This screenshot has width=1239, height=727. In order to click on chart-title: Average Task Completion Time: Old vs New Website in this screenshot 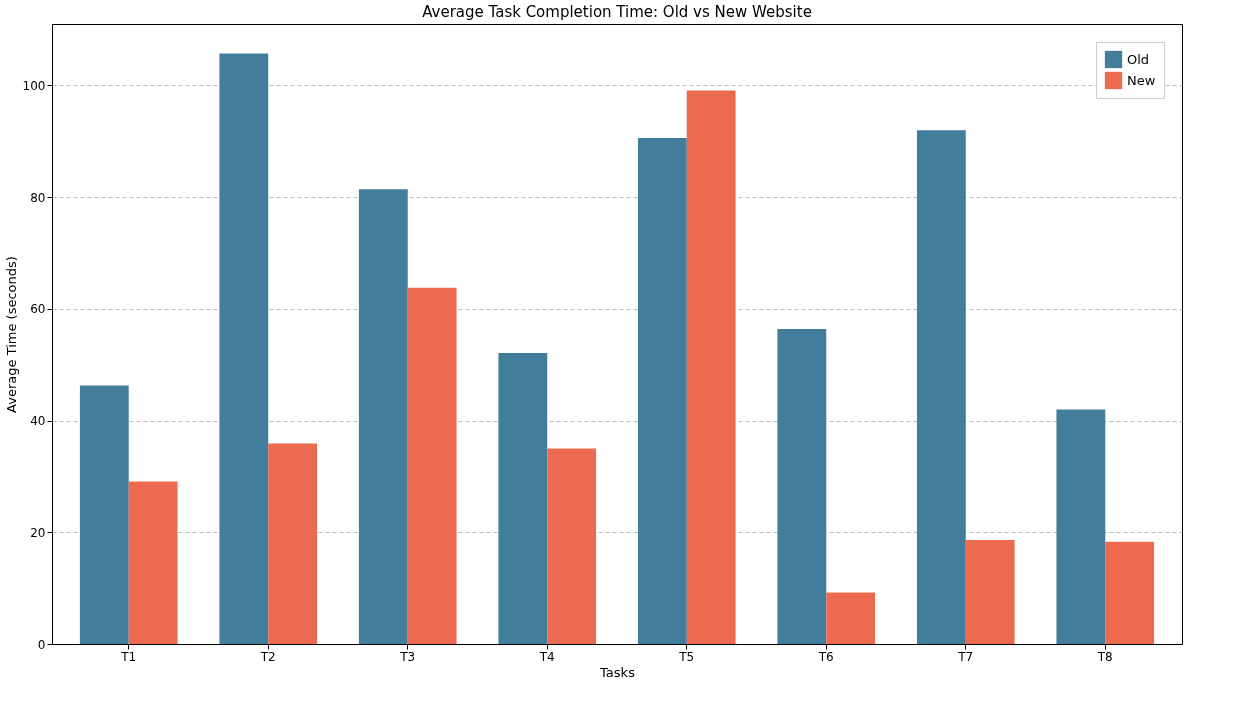, I will do `click(617, 12)`.